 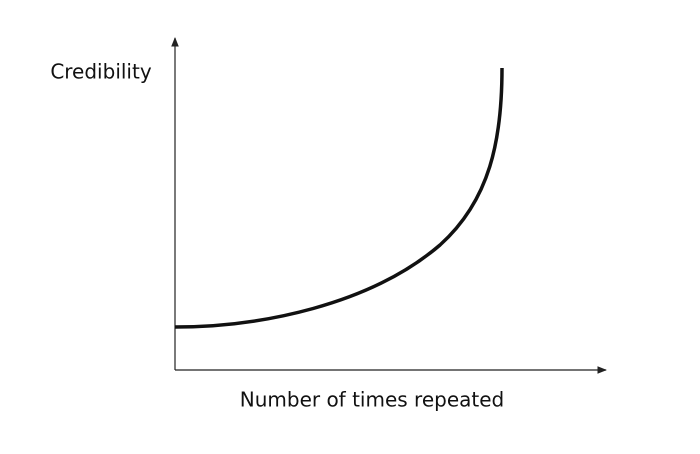 What do you see at coordinates (101, 72) in the screenshot?
I see `y-axis-label: Credibility` at bounding box center [101, 72].